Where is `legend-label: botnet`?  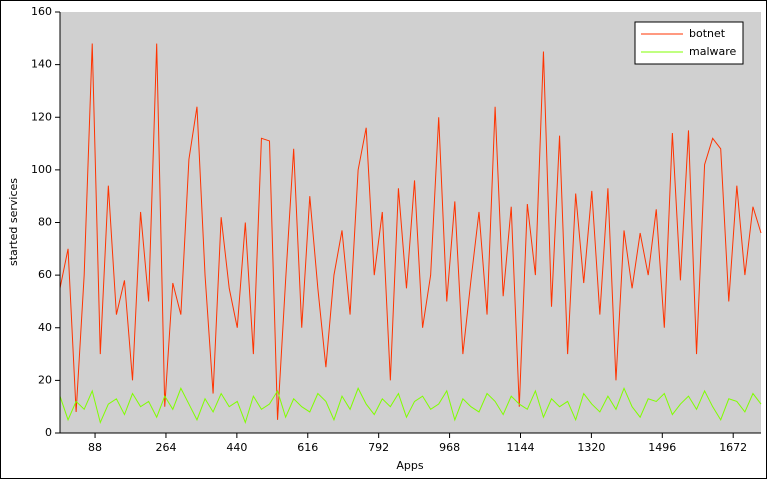
legend-label: botnet is located at coordinates (707, 33).